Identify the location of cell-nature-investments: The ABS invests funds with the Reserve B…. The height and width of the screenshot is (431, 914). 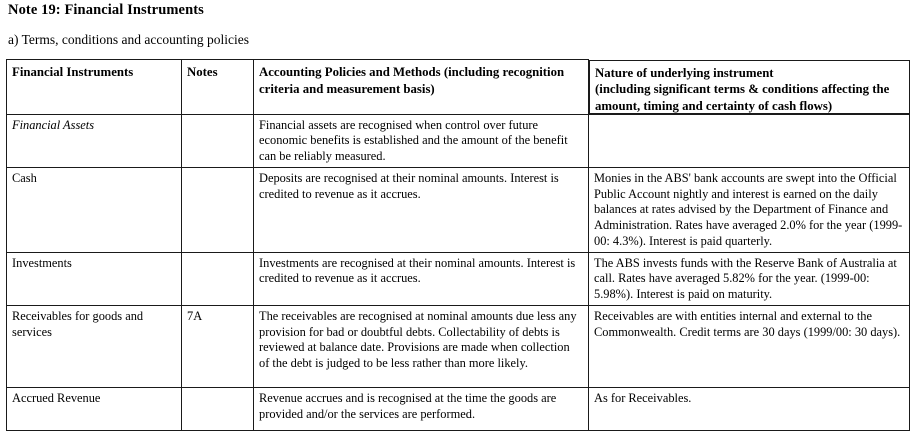
(749, 278).